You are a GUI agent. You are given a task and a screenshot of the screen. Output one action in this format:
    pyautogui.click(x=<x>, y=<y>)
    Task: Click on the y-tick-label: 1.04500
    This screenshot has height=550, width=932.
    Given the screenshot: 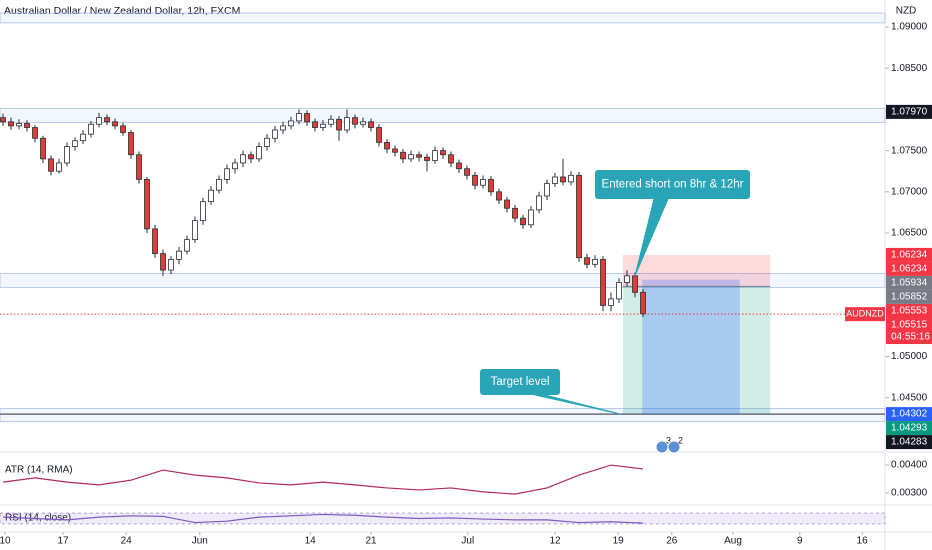 What is the action you would take?
    pyautogui.click(x=909, y=397)
    